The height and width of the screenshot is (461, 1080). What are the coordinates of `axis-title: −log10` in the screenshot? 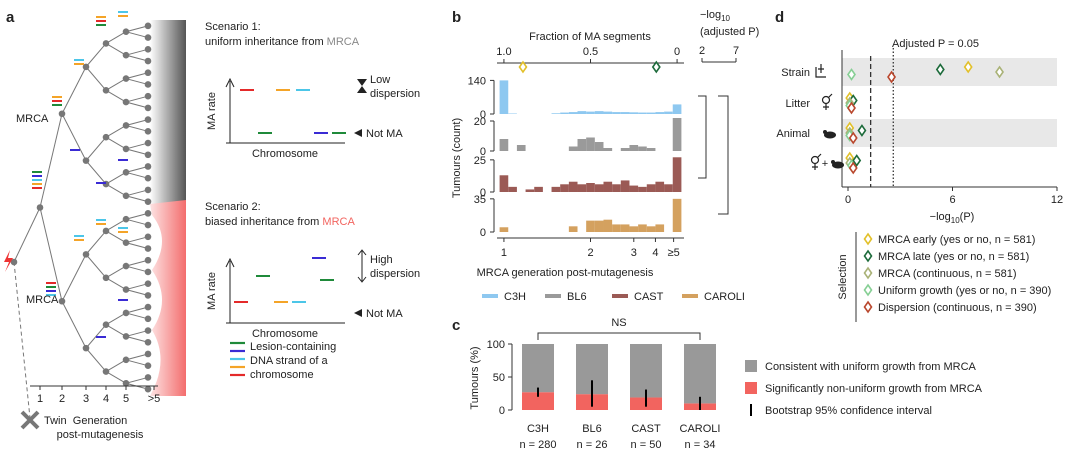 It's located at (715, 16).